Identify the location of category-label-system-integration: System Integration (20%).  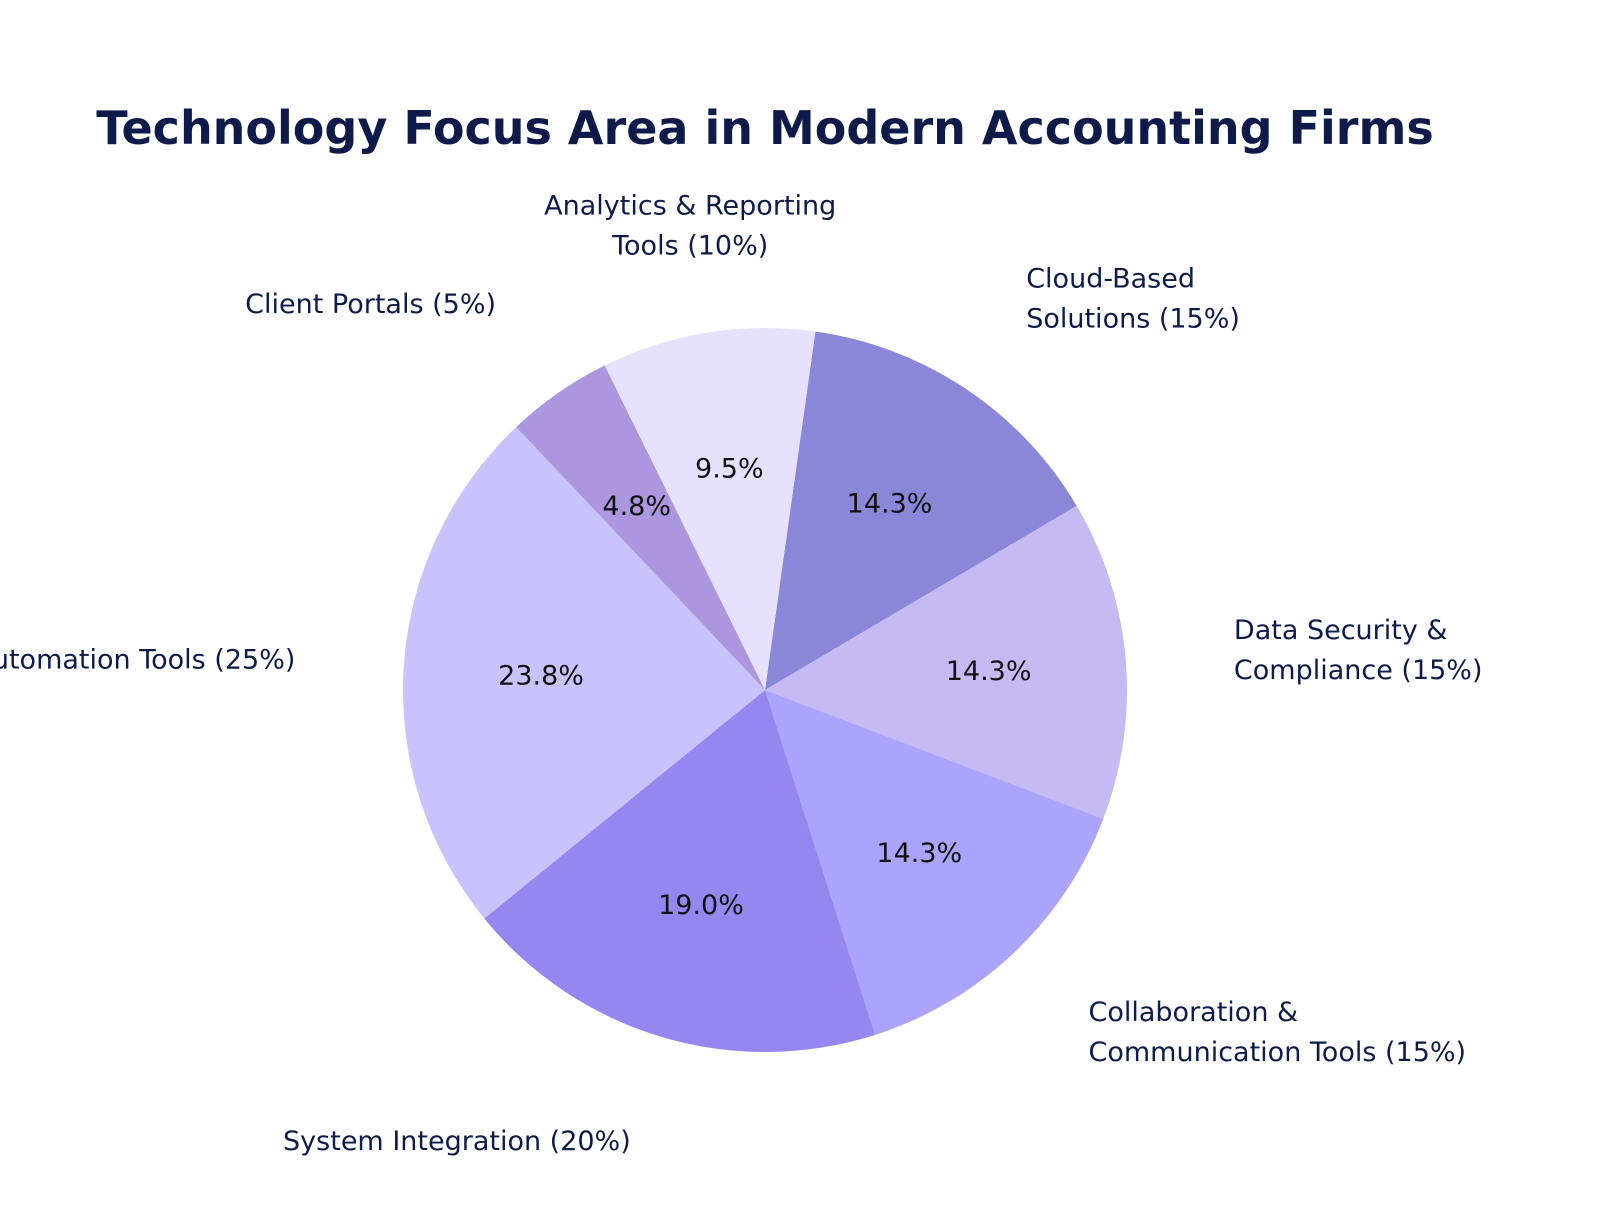
(457, 1141).